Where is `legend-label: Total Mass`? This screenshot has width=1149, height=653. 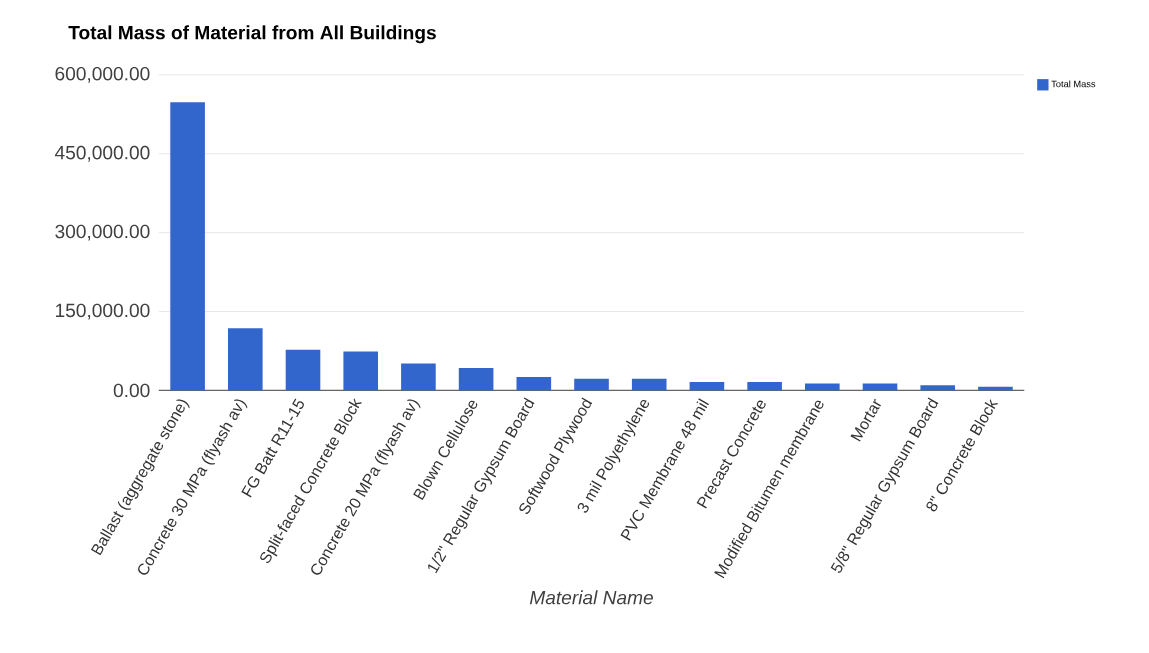 legend-label: Total Mass is located at coordinates (1073, 84).